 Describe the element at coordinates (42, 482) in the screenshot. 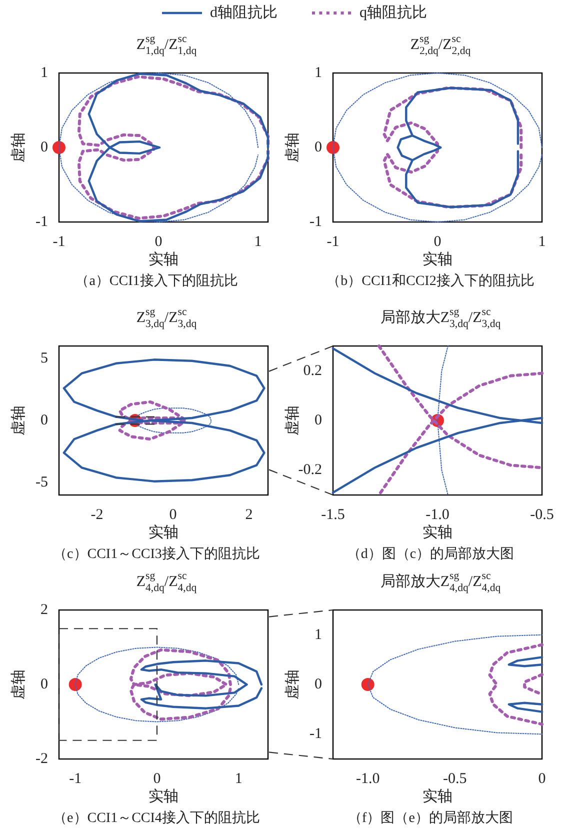

I see `y-tick-label: -5` at that location.